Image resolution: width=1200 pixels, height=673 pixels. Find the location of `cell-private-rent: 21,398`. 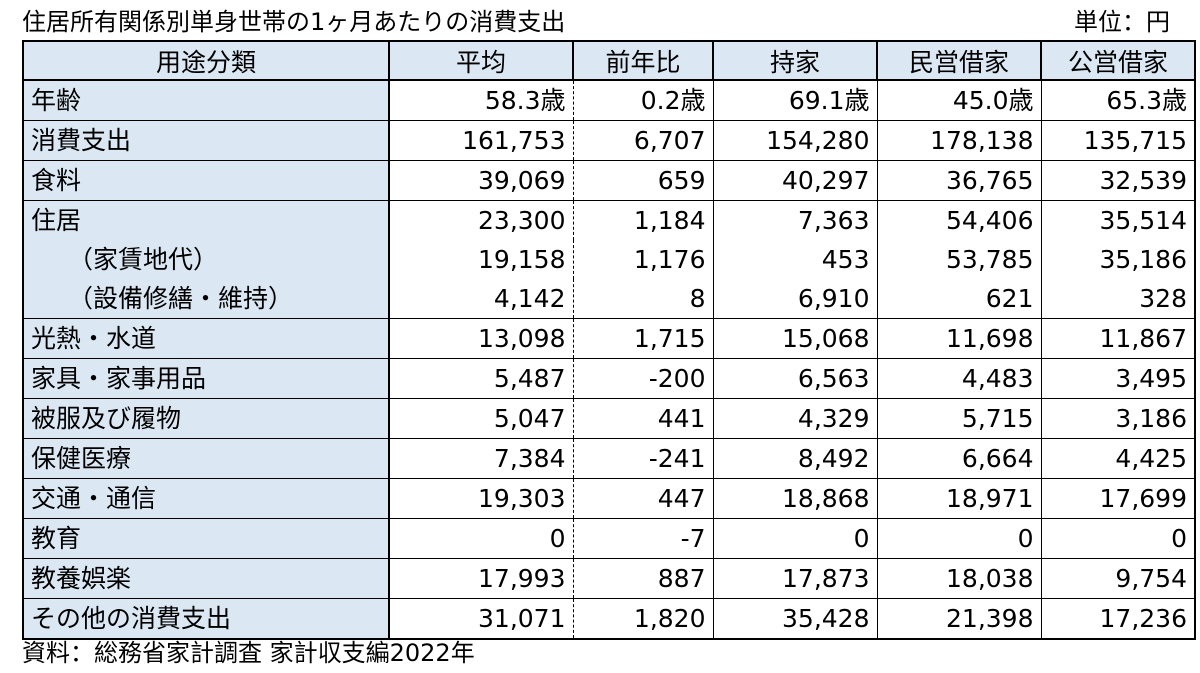

cell-private-rent: 21,398 is located at coordinates (959, 619).